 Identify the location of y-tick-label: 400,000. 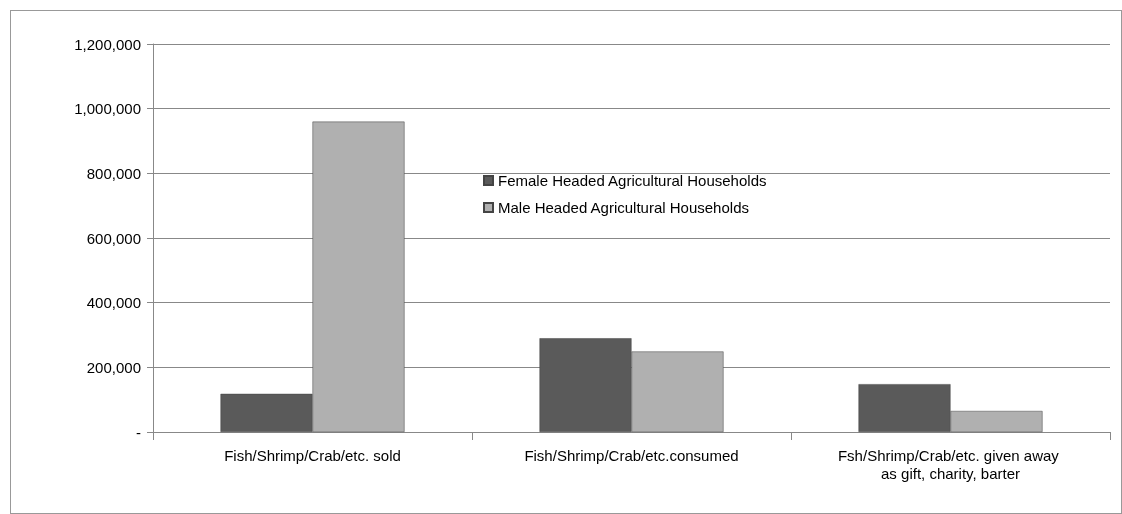
(113, 303).